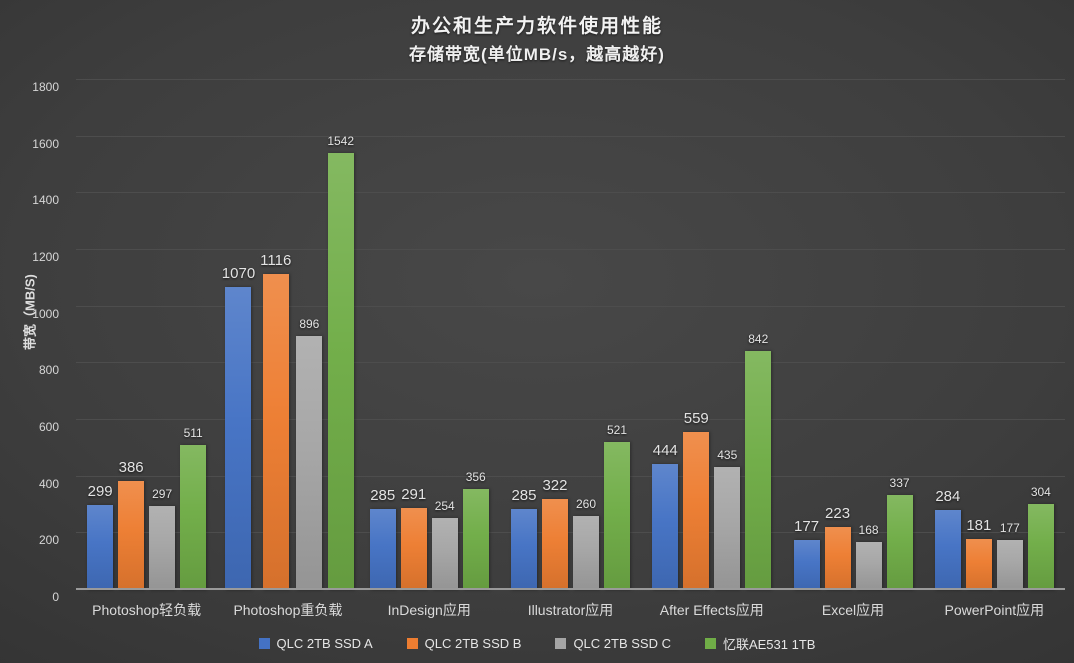 The height and width of the screenshot is (663, 1074). Describe the element at coordinates (429, 335) in the screenshot. I see `bar-group-3: 285 291 254 356` at that location.